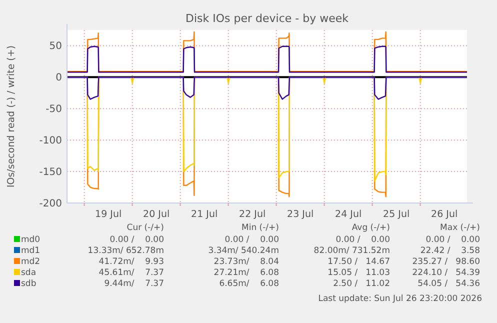  What do you see at coordinates (50, 204) in the screenshot?
I see `y-tick-label: -200` at bounding box center [50, 204].